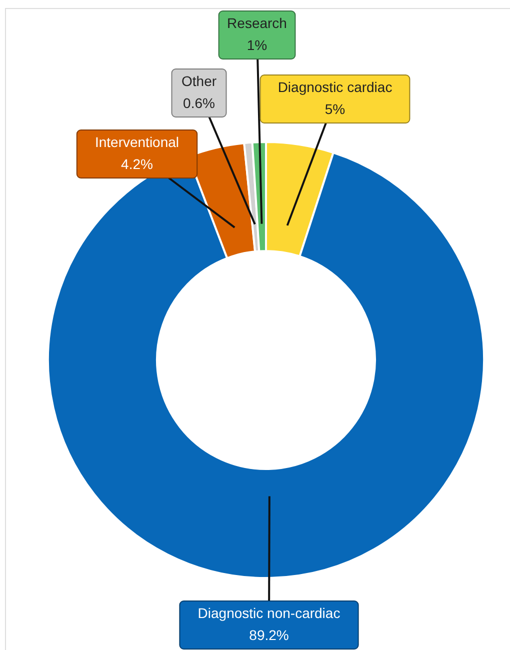  What do you see at coordinates (199, 81) in the screenshot?
I see `slice-label: Other` at bounding box center [199, 81].